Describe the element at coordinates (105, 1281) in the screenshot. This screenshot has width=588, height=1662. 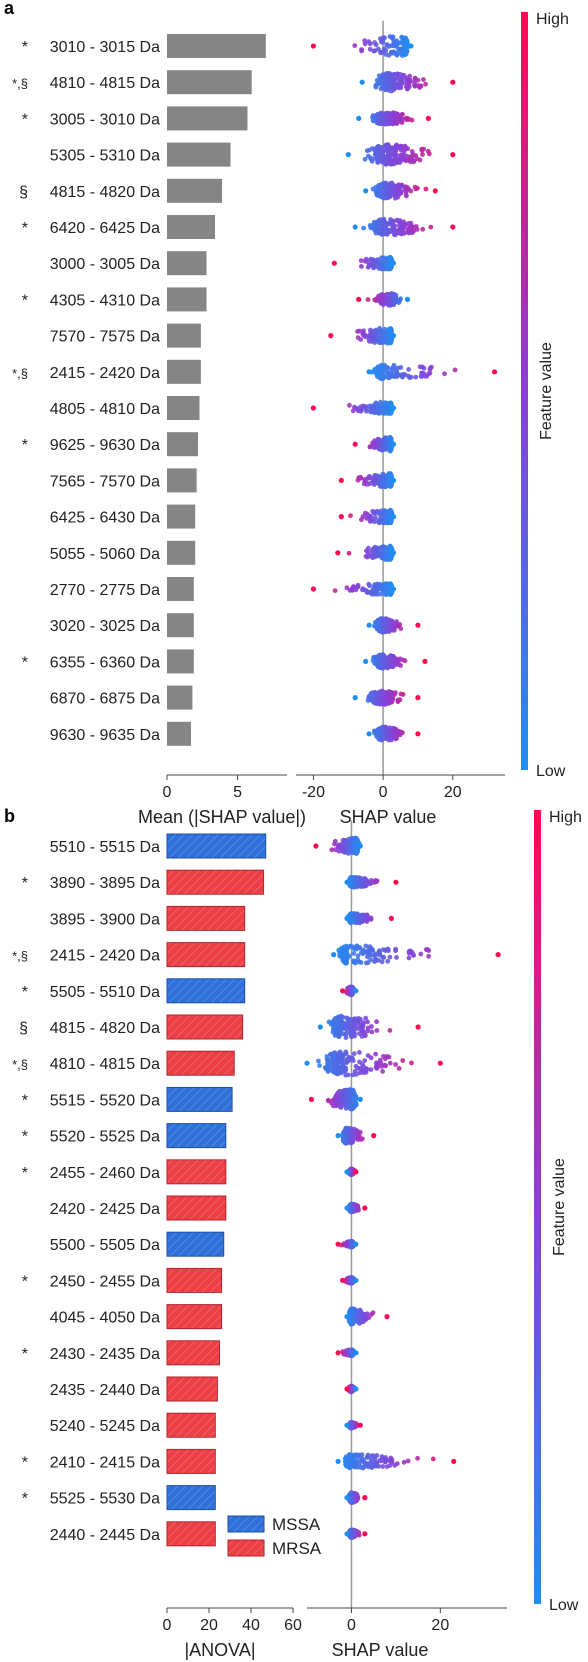
I see `feature-label: 2450 - 2455 Da` at that location.